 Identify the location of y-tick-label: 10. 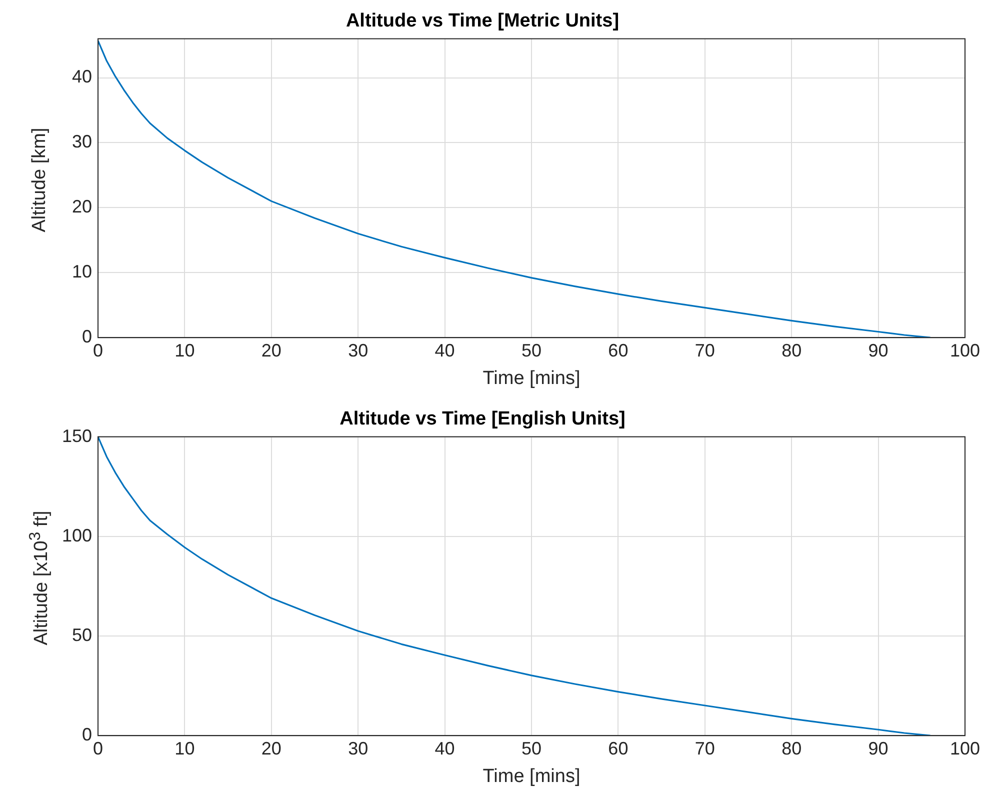
(82, 272).